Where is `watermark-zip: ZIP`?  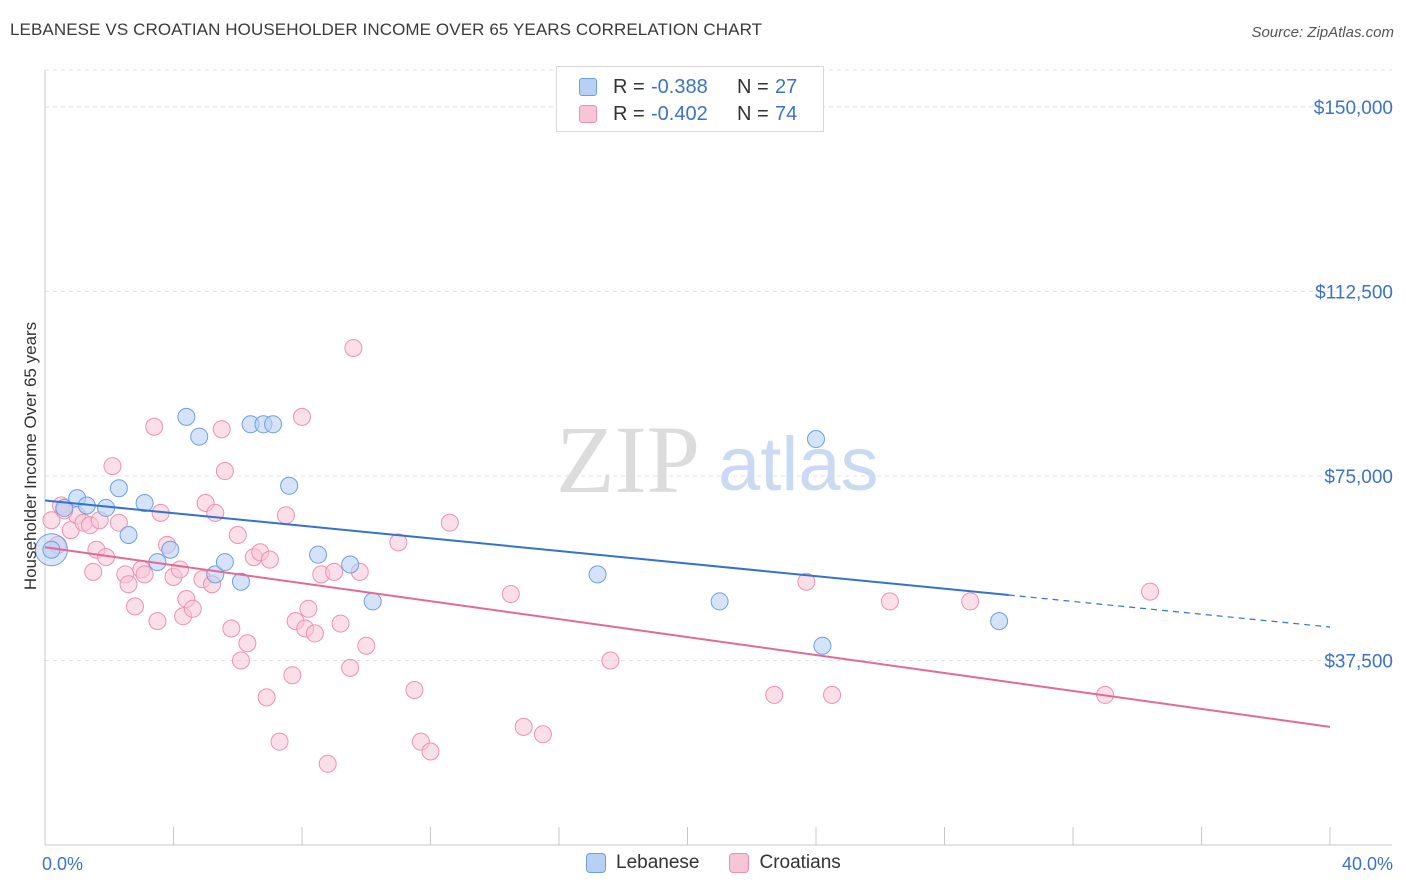 watermark-zip: ZIP is located at coordinates (628, 459).